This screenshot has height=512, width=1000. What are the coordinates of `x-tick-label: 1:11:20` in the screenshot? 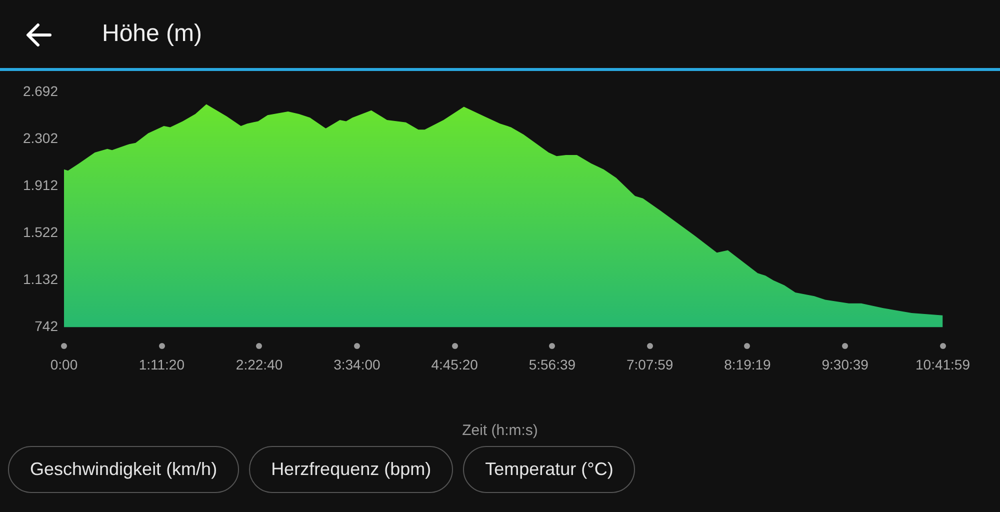 It's located at (161, 364).